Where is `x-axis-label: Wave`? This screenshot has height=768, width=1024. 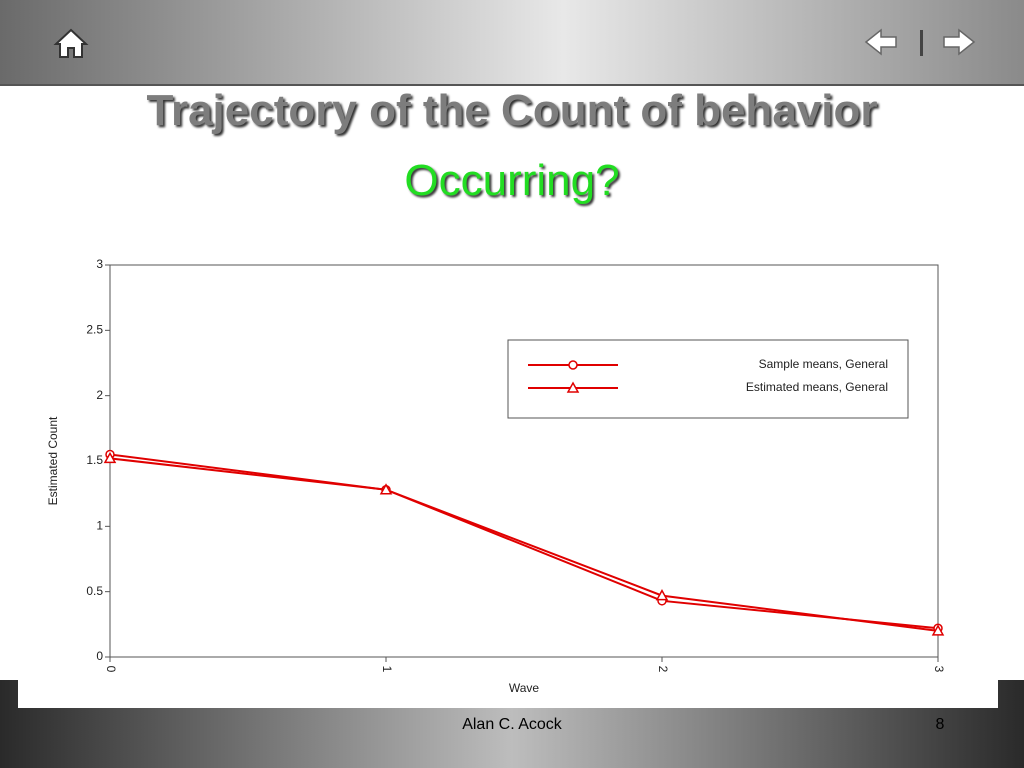
x-axis-label: Wave is located at coordinates (524, 688).